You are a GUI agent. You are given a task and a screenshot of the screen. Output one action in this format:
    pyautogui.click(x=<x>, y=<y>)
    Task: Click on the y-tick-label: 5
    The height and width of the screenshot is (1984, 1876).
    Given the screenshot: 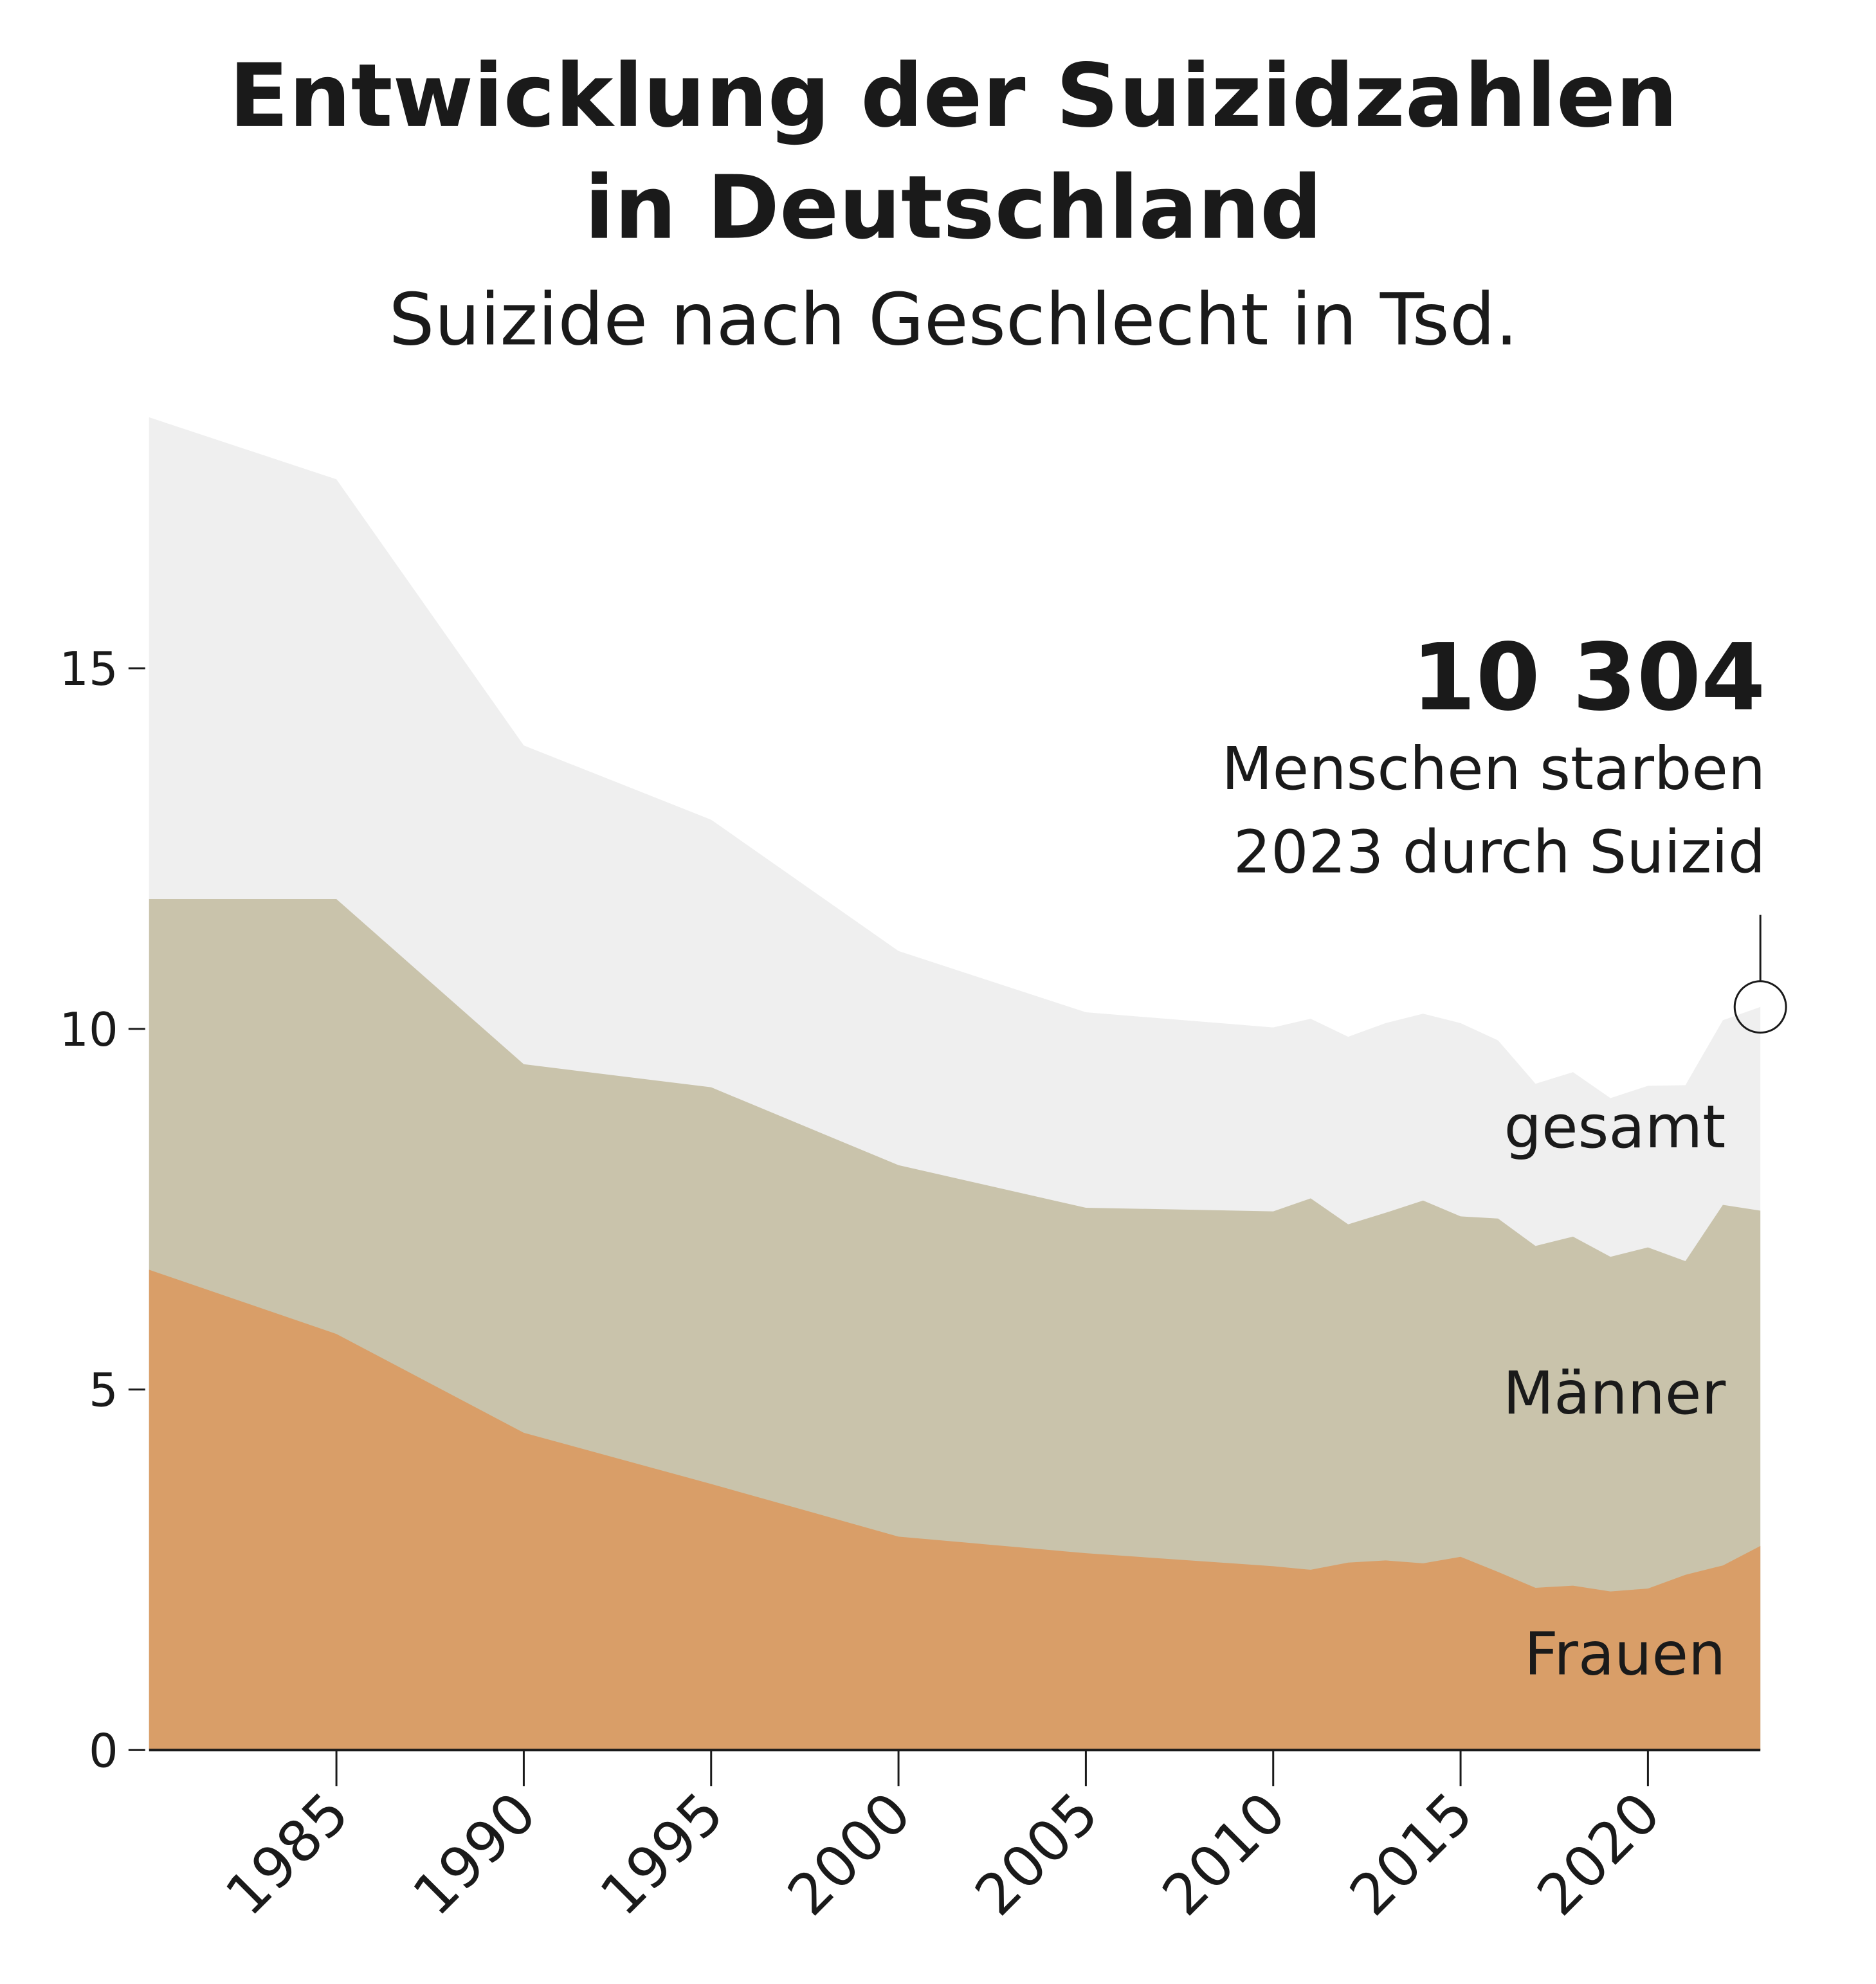 What is the action you would take?
    pyautogui.click(x=104, y=1390)
    